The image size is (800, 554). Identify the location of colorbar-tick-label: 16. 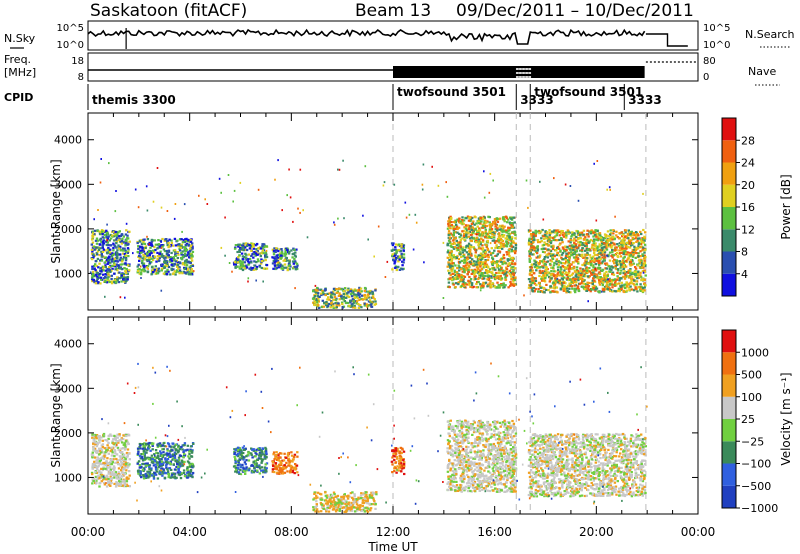
(748, 207).